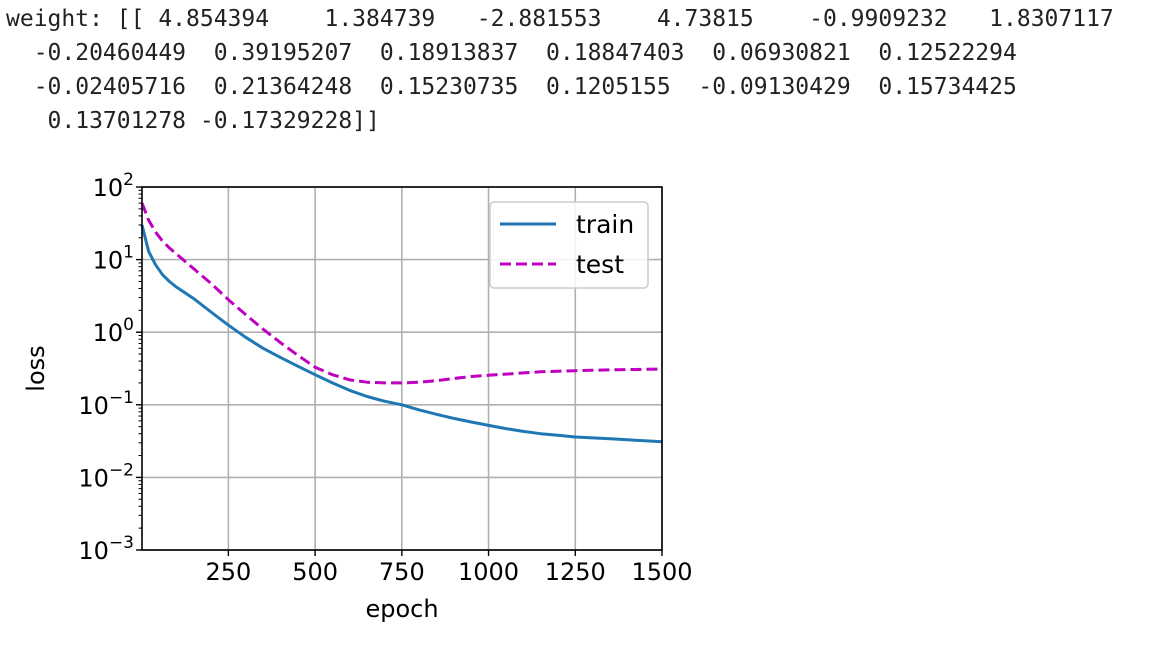 The width and height of the screenshot is (1152, 650). Describe the element at coordinates (600, 264) in the screenshot. I see `legend-label-test: test` at that location.